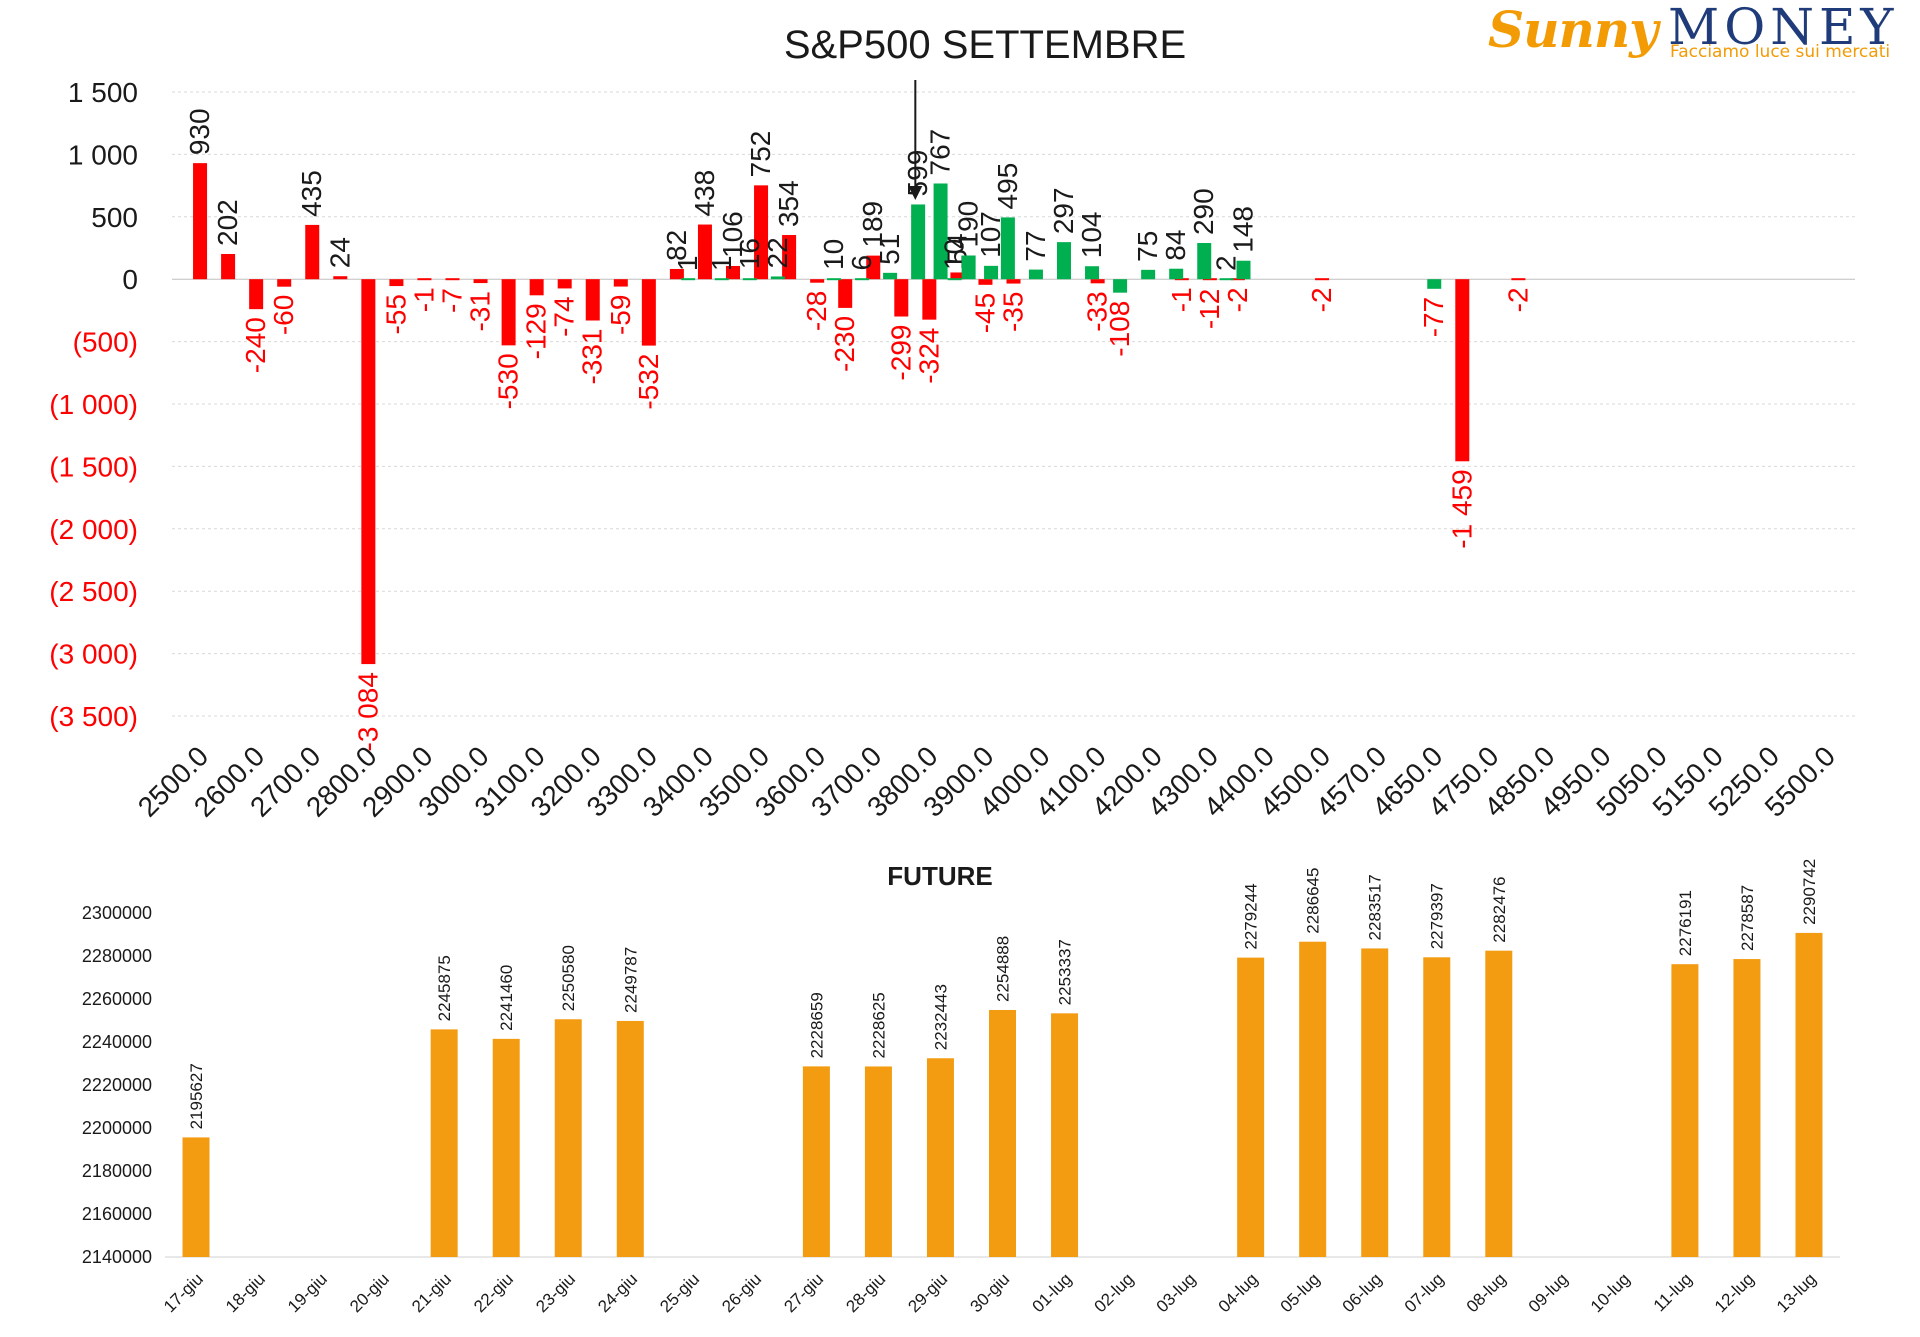  Describe the element at coordinates (93, 591) in the screenshot. I see `y-tick-label: (2 500)` at that location.